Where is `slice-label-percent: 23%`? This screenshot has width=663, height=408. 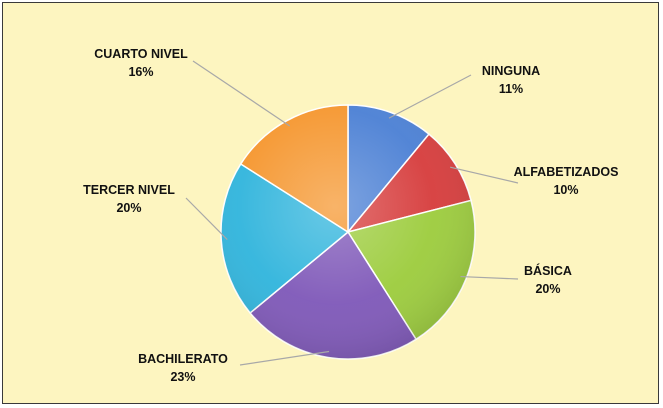 slice-label-percent: 23% is located at coordinates (182, 377).